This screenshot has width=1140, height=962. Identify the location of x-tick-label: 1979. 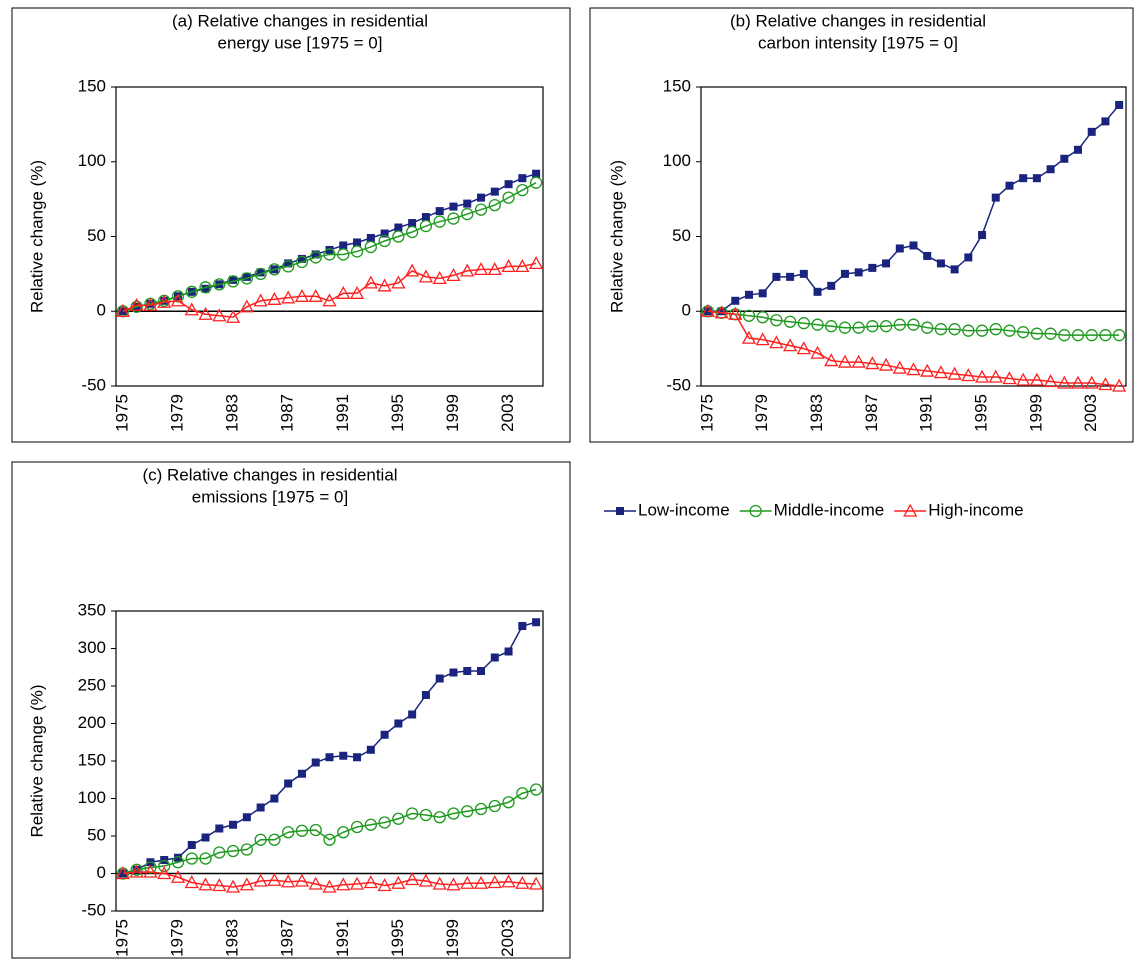
(176, 413).